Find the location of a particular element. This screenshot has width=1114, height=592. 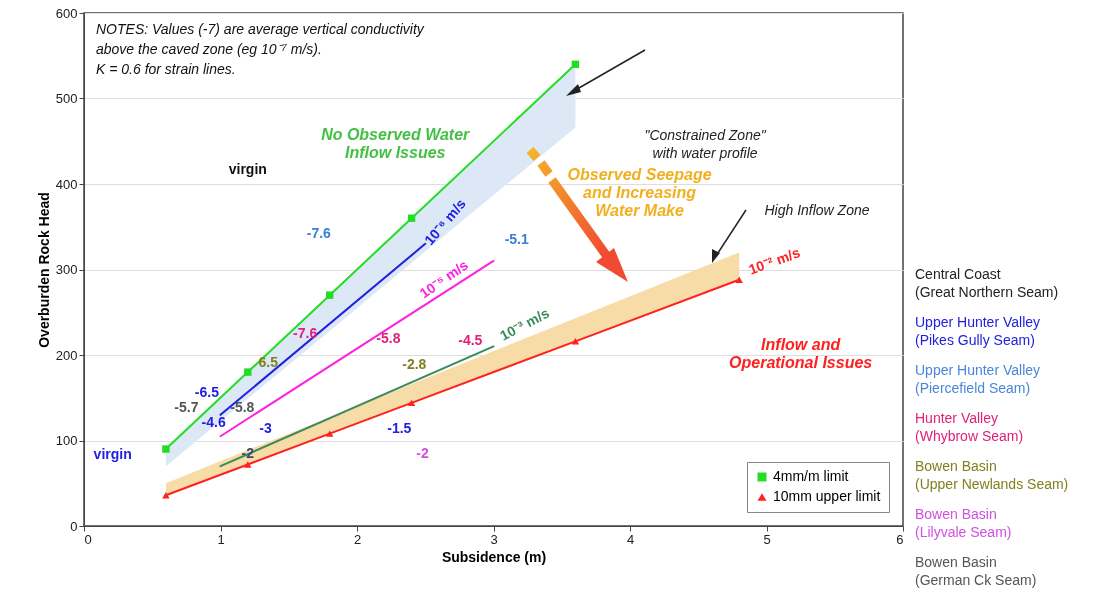

y-tick-label: 200 is located at coordinates (66, 355).